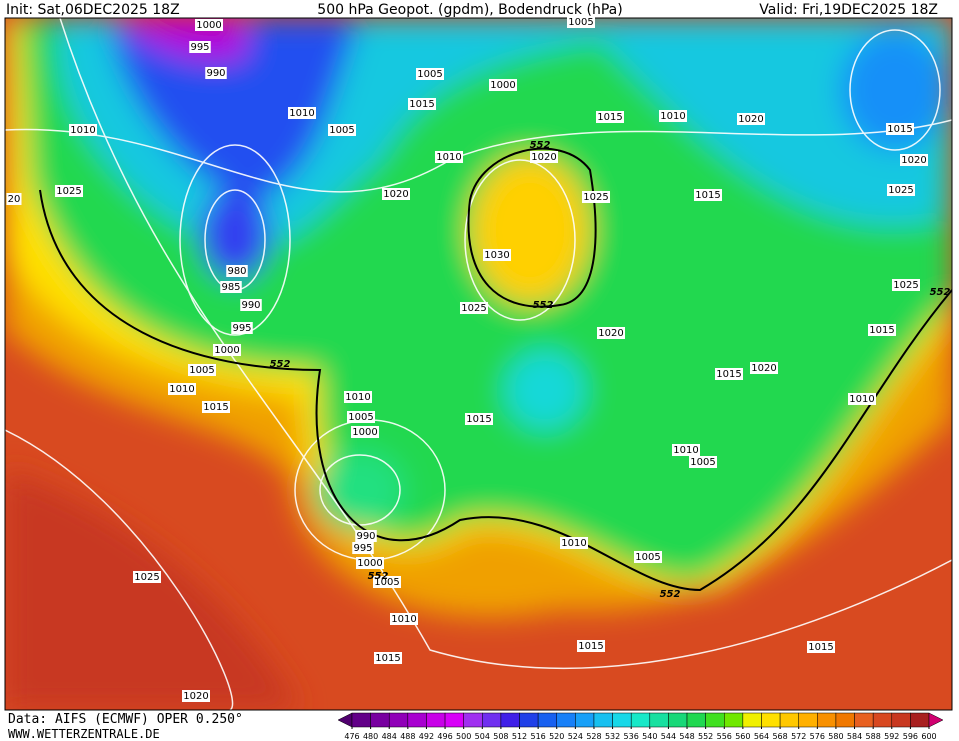  I want to click on colorbar-label: 528, so click(593, 736).